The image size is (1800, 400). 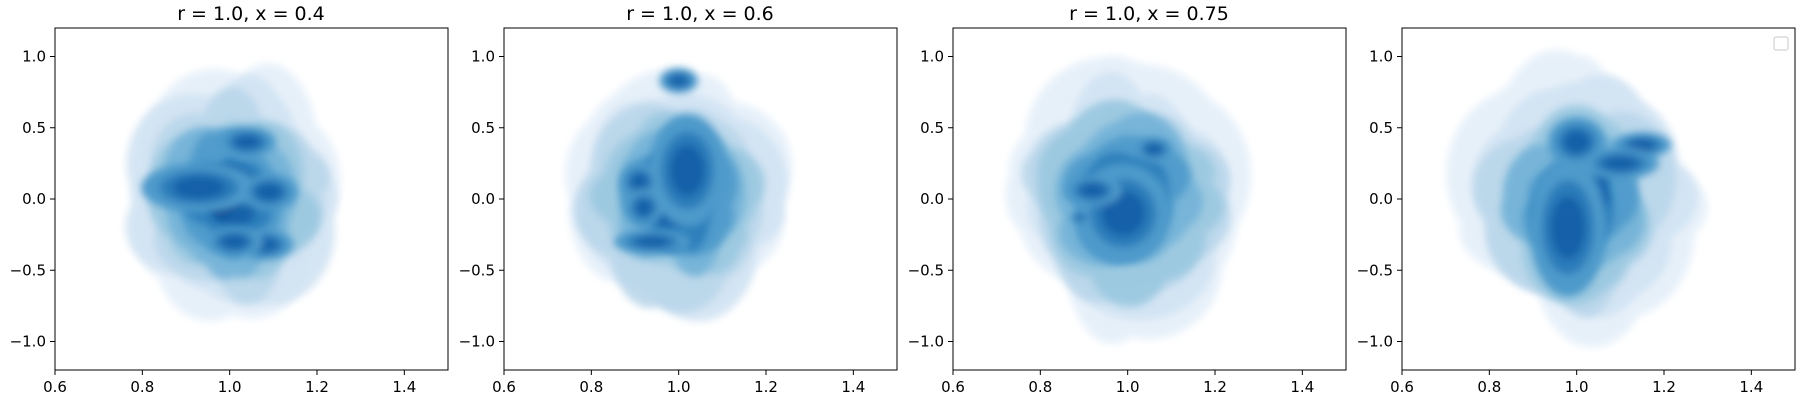 What do you see at coordinates (700, 14) in the screenshot?
I see `panel-2-title: r = 1.0, x = 0.6` at bounding box center [700, 14].